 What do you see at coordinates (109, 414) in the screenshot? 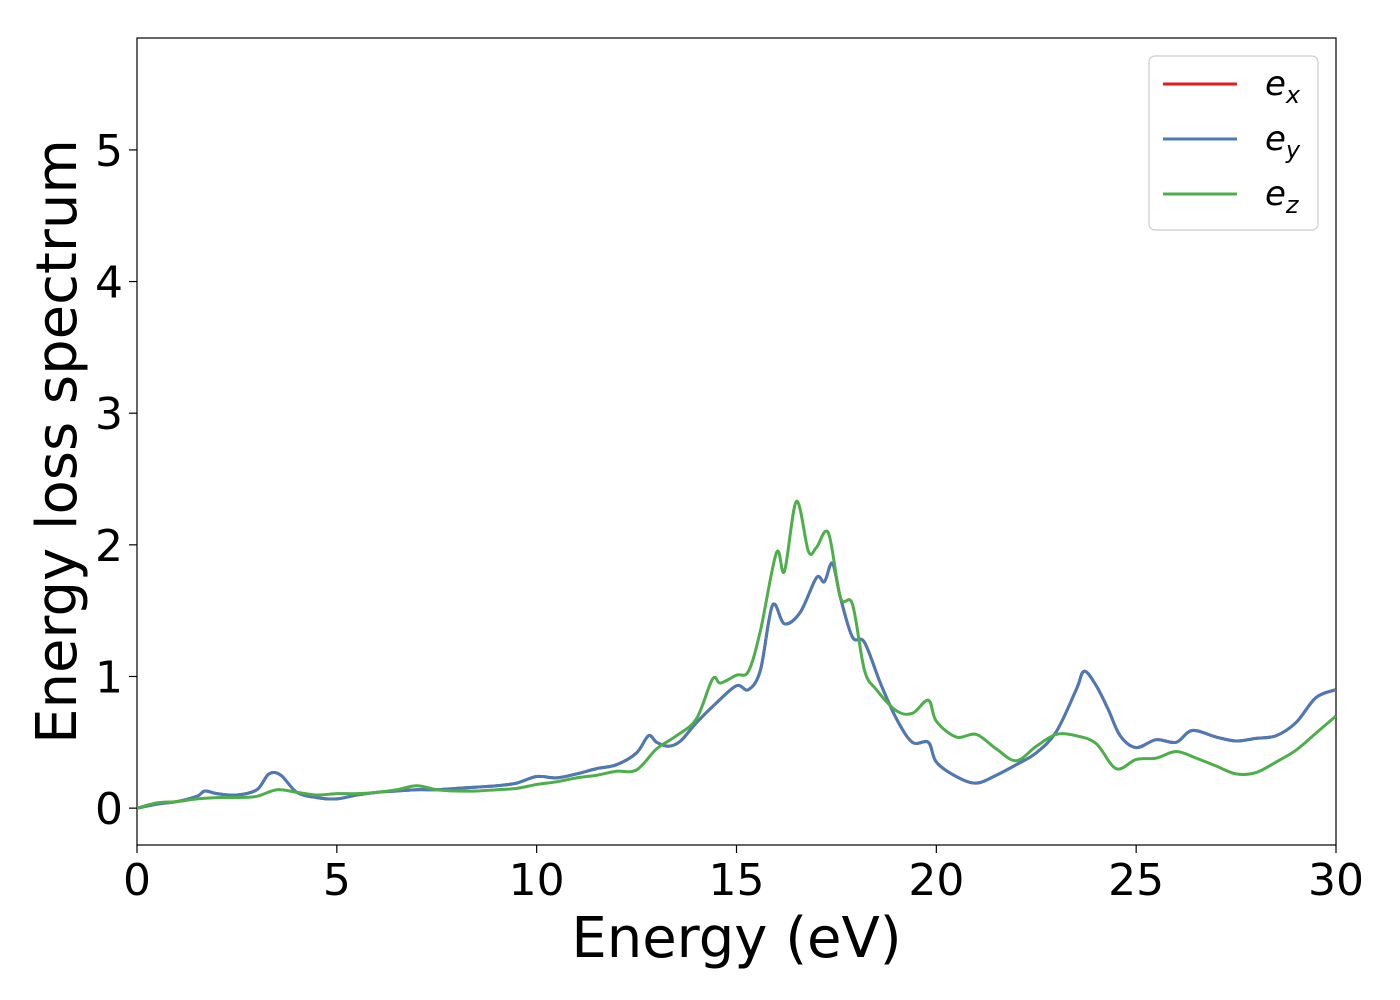
I see `y-tick-label: 3` at bounding box center [109, 414].